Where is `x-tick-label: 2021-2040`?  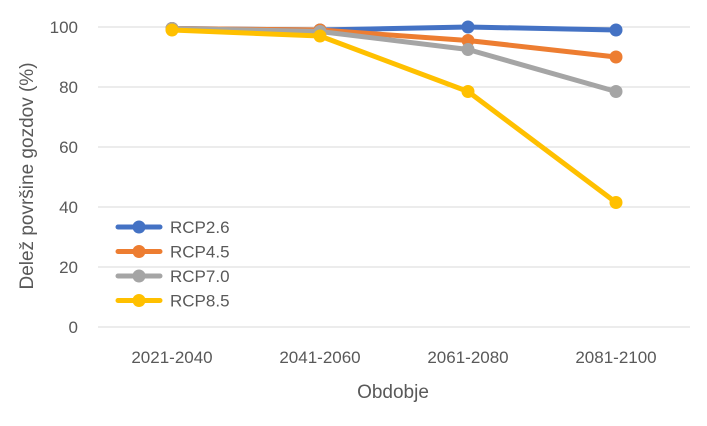 x-tick-label: 2021-2040 is located at coordinates (171, 357).